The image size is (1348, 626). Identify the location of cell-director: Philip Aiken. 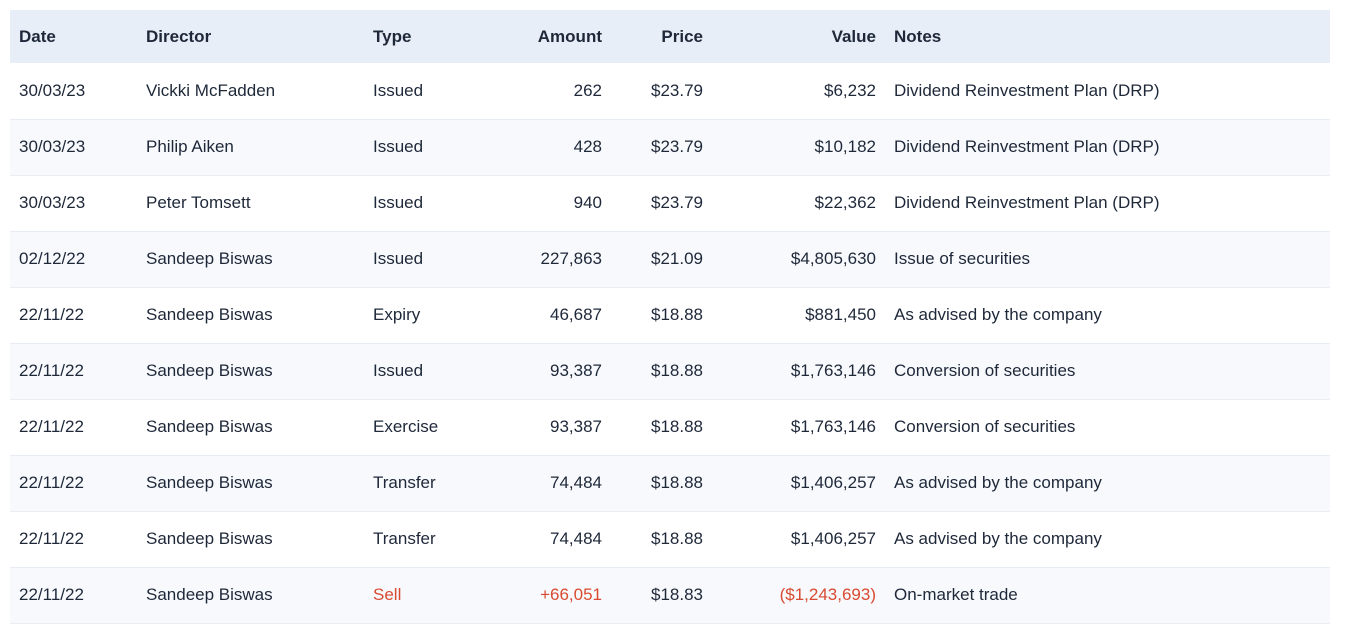
(250, 147).